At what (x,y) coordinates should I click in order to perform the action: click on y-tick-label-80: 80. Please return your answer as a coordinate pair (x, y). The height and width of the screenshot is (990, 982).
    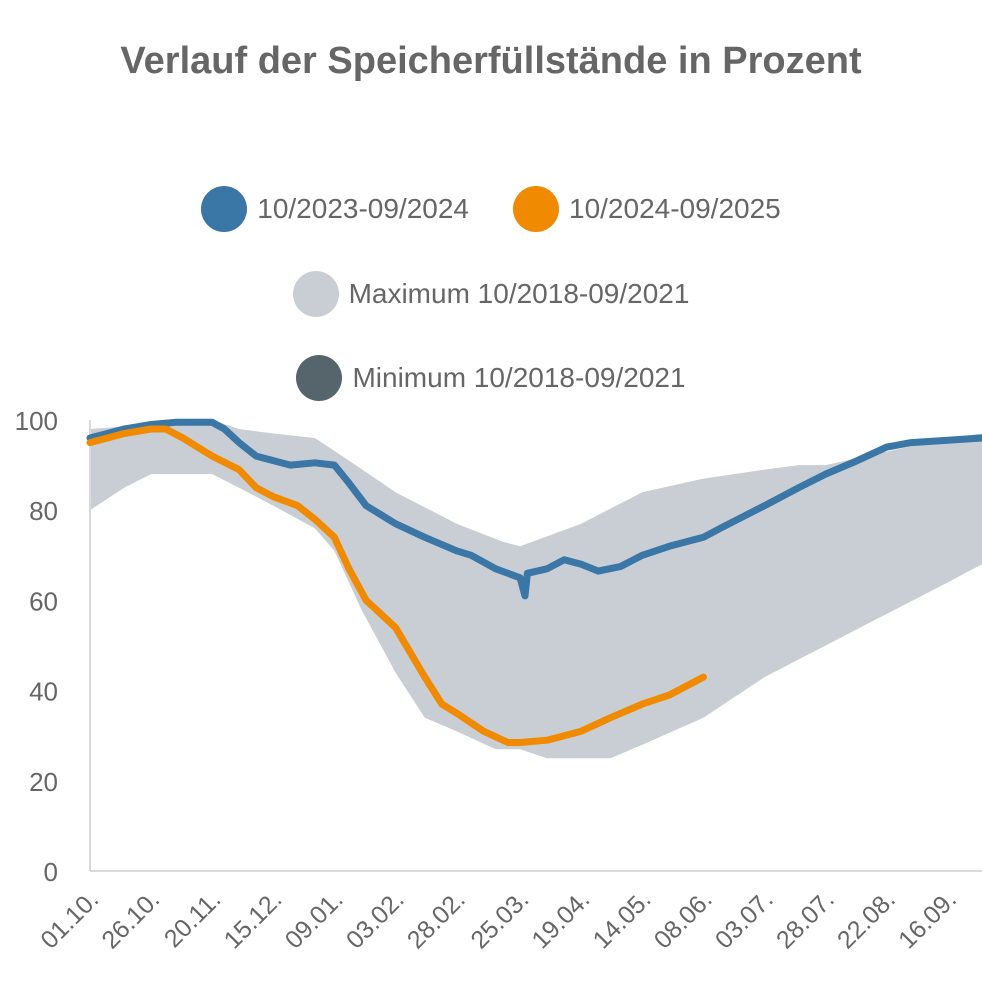
    Looking at the image, I should click on (43, 511).